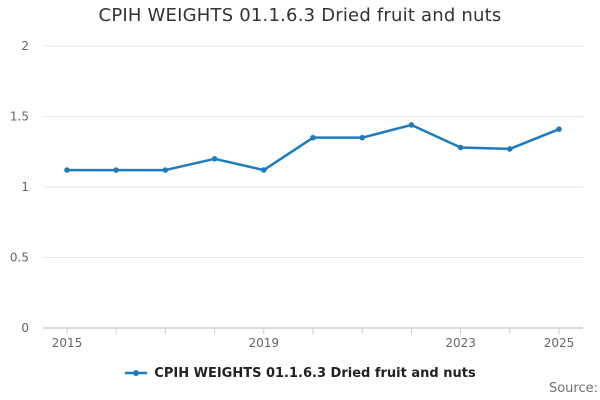  I want to click on series-line, so click(313, 147).